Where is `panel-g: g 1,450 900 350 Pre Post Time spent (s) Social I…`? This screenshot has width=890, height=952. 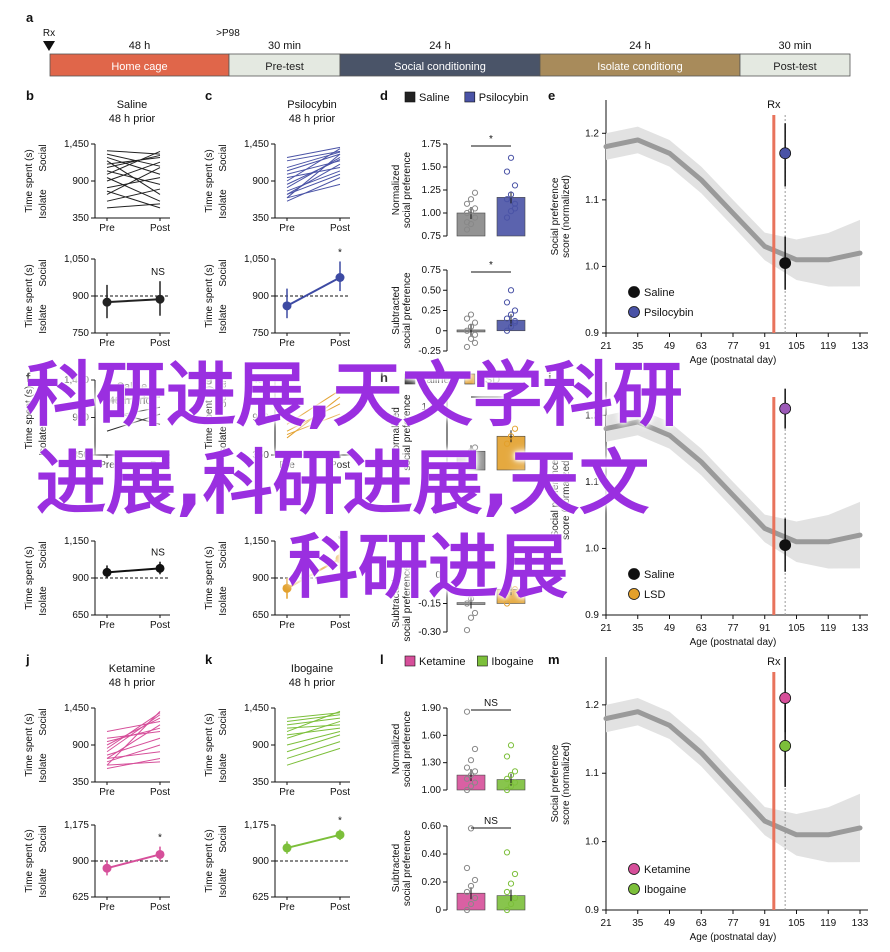 panel-g: g 1,450 900 350 Pre Post Time spent (s) Social I… is located at coordinates (277, 420).